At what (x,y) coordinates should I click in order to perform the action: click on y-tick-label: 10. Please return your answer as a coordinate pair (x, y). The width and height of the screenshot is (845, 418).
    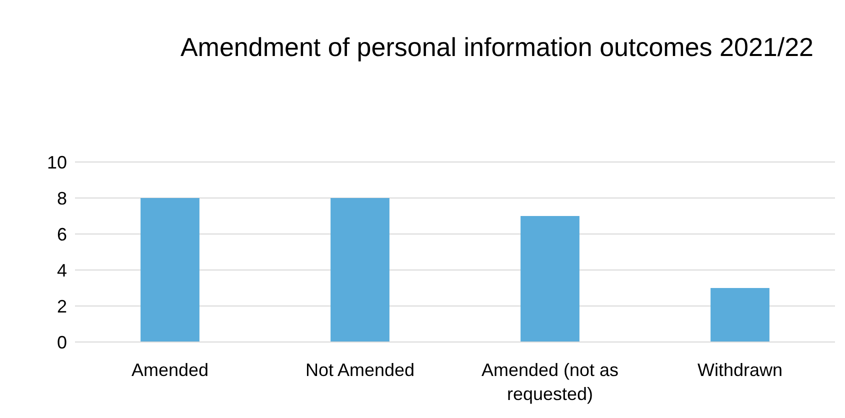
    Looking at the image, I should click on (56, 162).